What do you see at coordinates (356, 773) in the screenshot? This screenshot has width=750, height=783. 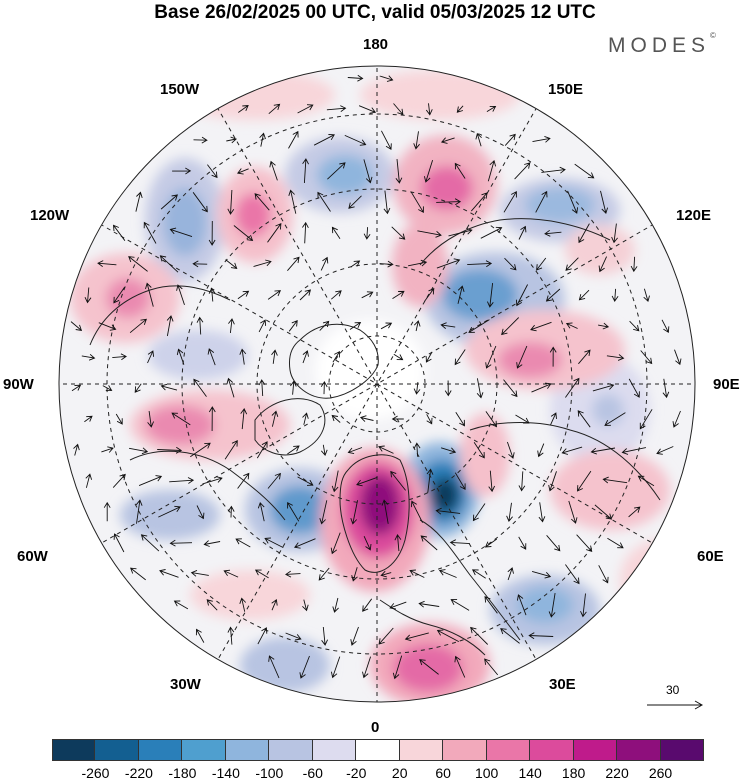 I see `colorbar-tick-label: -20` at bounding box center [356, 773].